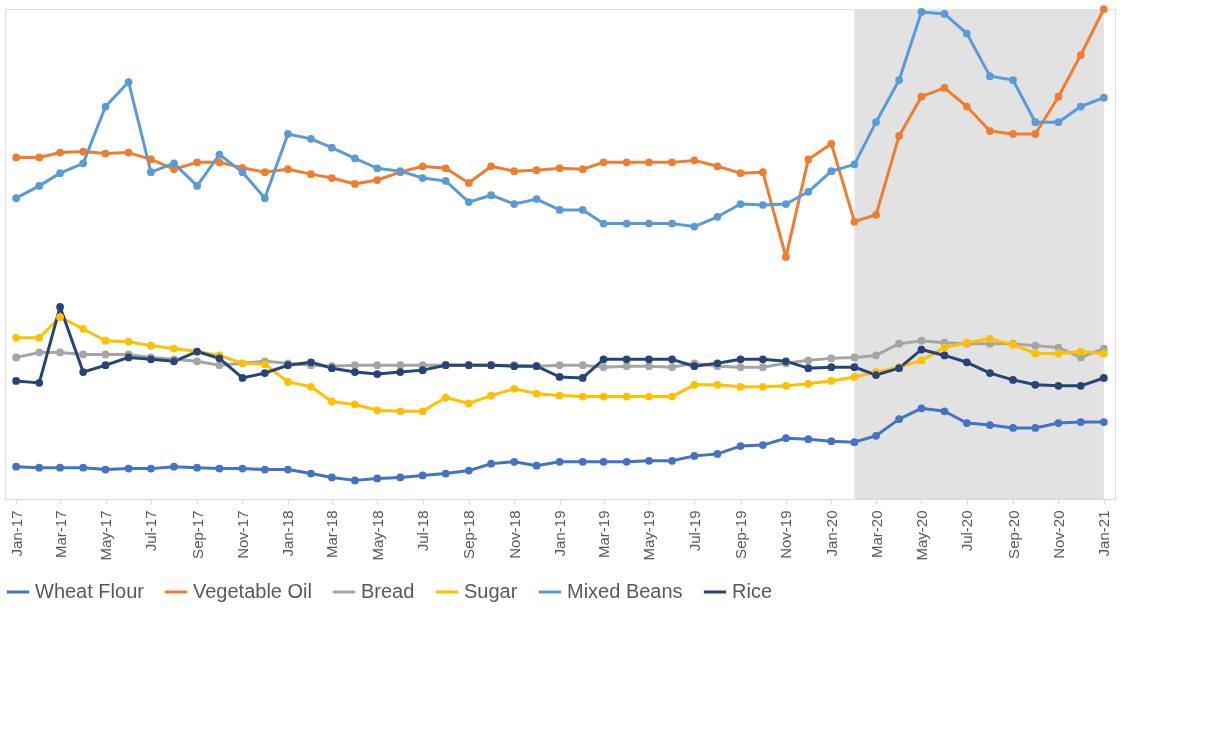 This screenshot has width=1205, height=744. What do you see at coordinates (876, 534) in the screenshot?
I see `x-tick-label: Mar-20` at bounding box center [876, 534].